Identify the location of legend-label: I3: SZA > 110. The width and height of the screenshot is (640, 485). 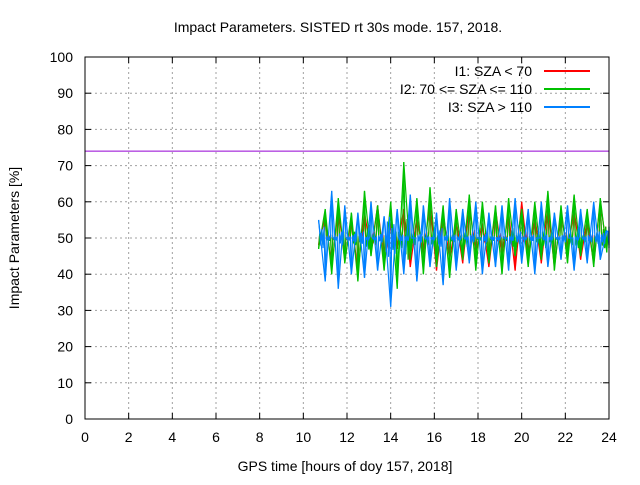
(490, 107).